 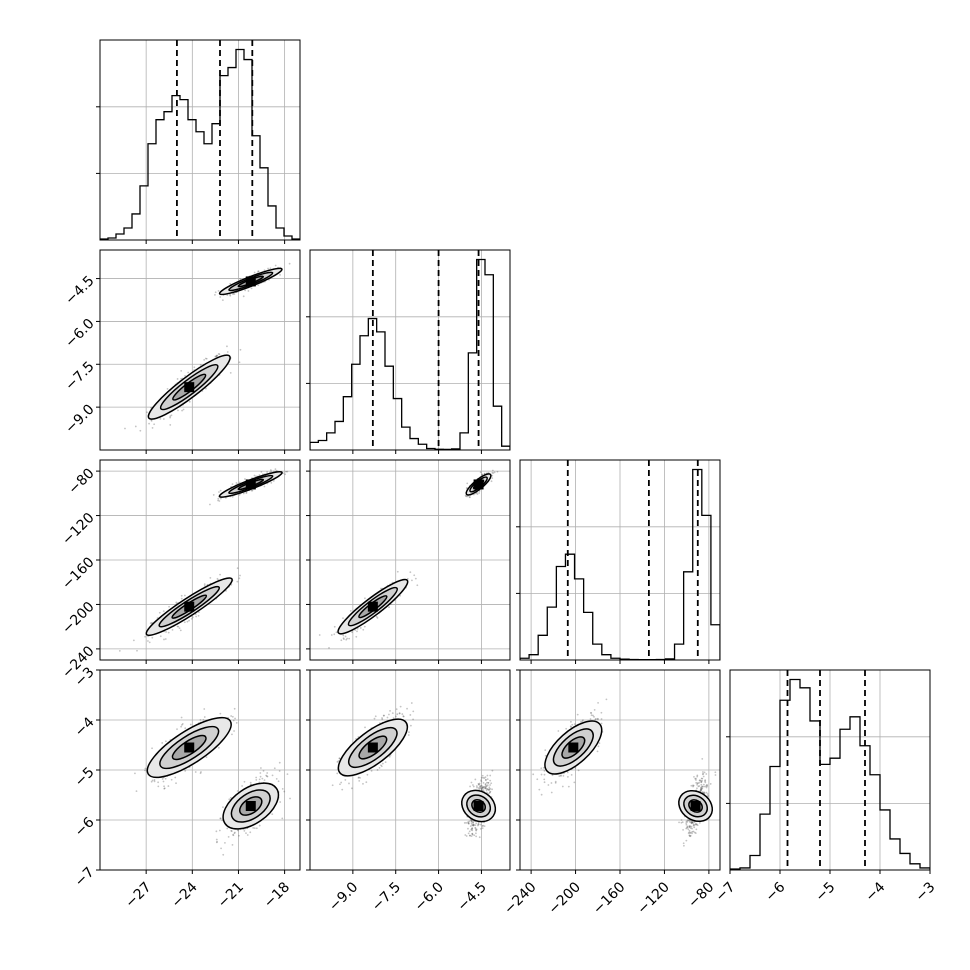 What do you see at coordinates (78, 573) in the screenshot?
I see `y-tick-label: −160` at bounding box center [78, 573].